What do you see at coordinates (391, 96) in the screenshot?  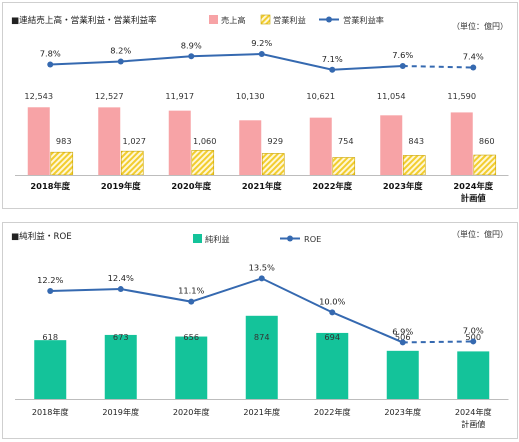 I see `data-label-sales: 11,054` at bounding box center [391, 96].